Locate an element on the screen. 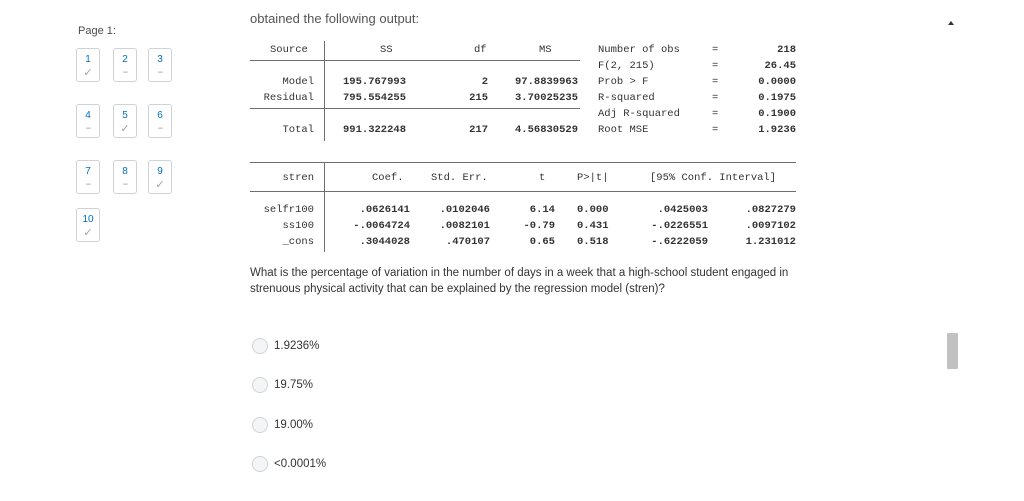  coef-header-t: t is located at coordinates (542, 178).